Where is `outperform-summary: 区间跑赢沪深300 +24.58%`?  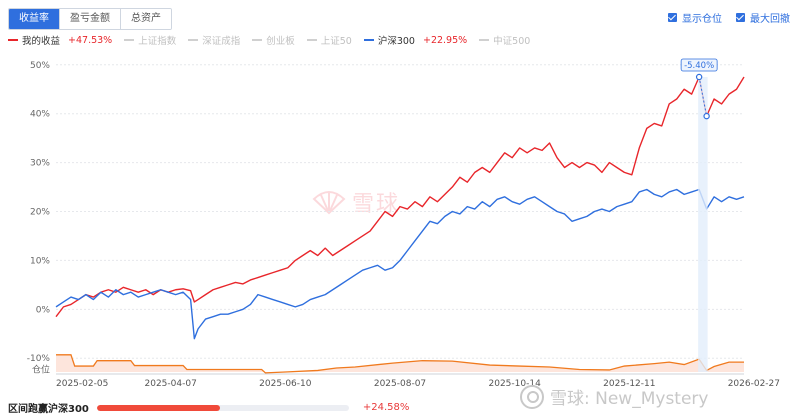 outperform-summary: 区间跑赢沪深300 +24.58% is located at coordinates (208, 407).